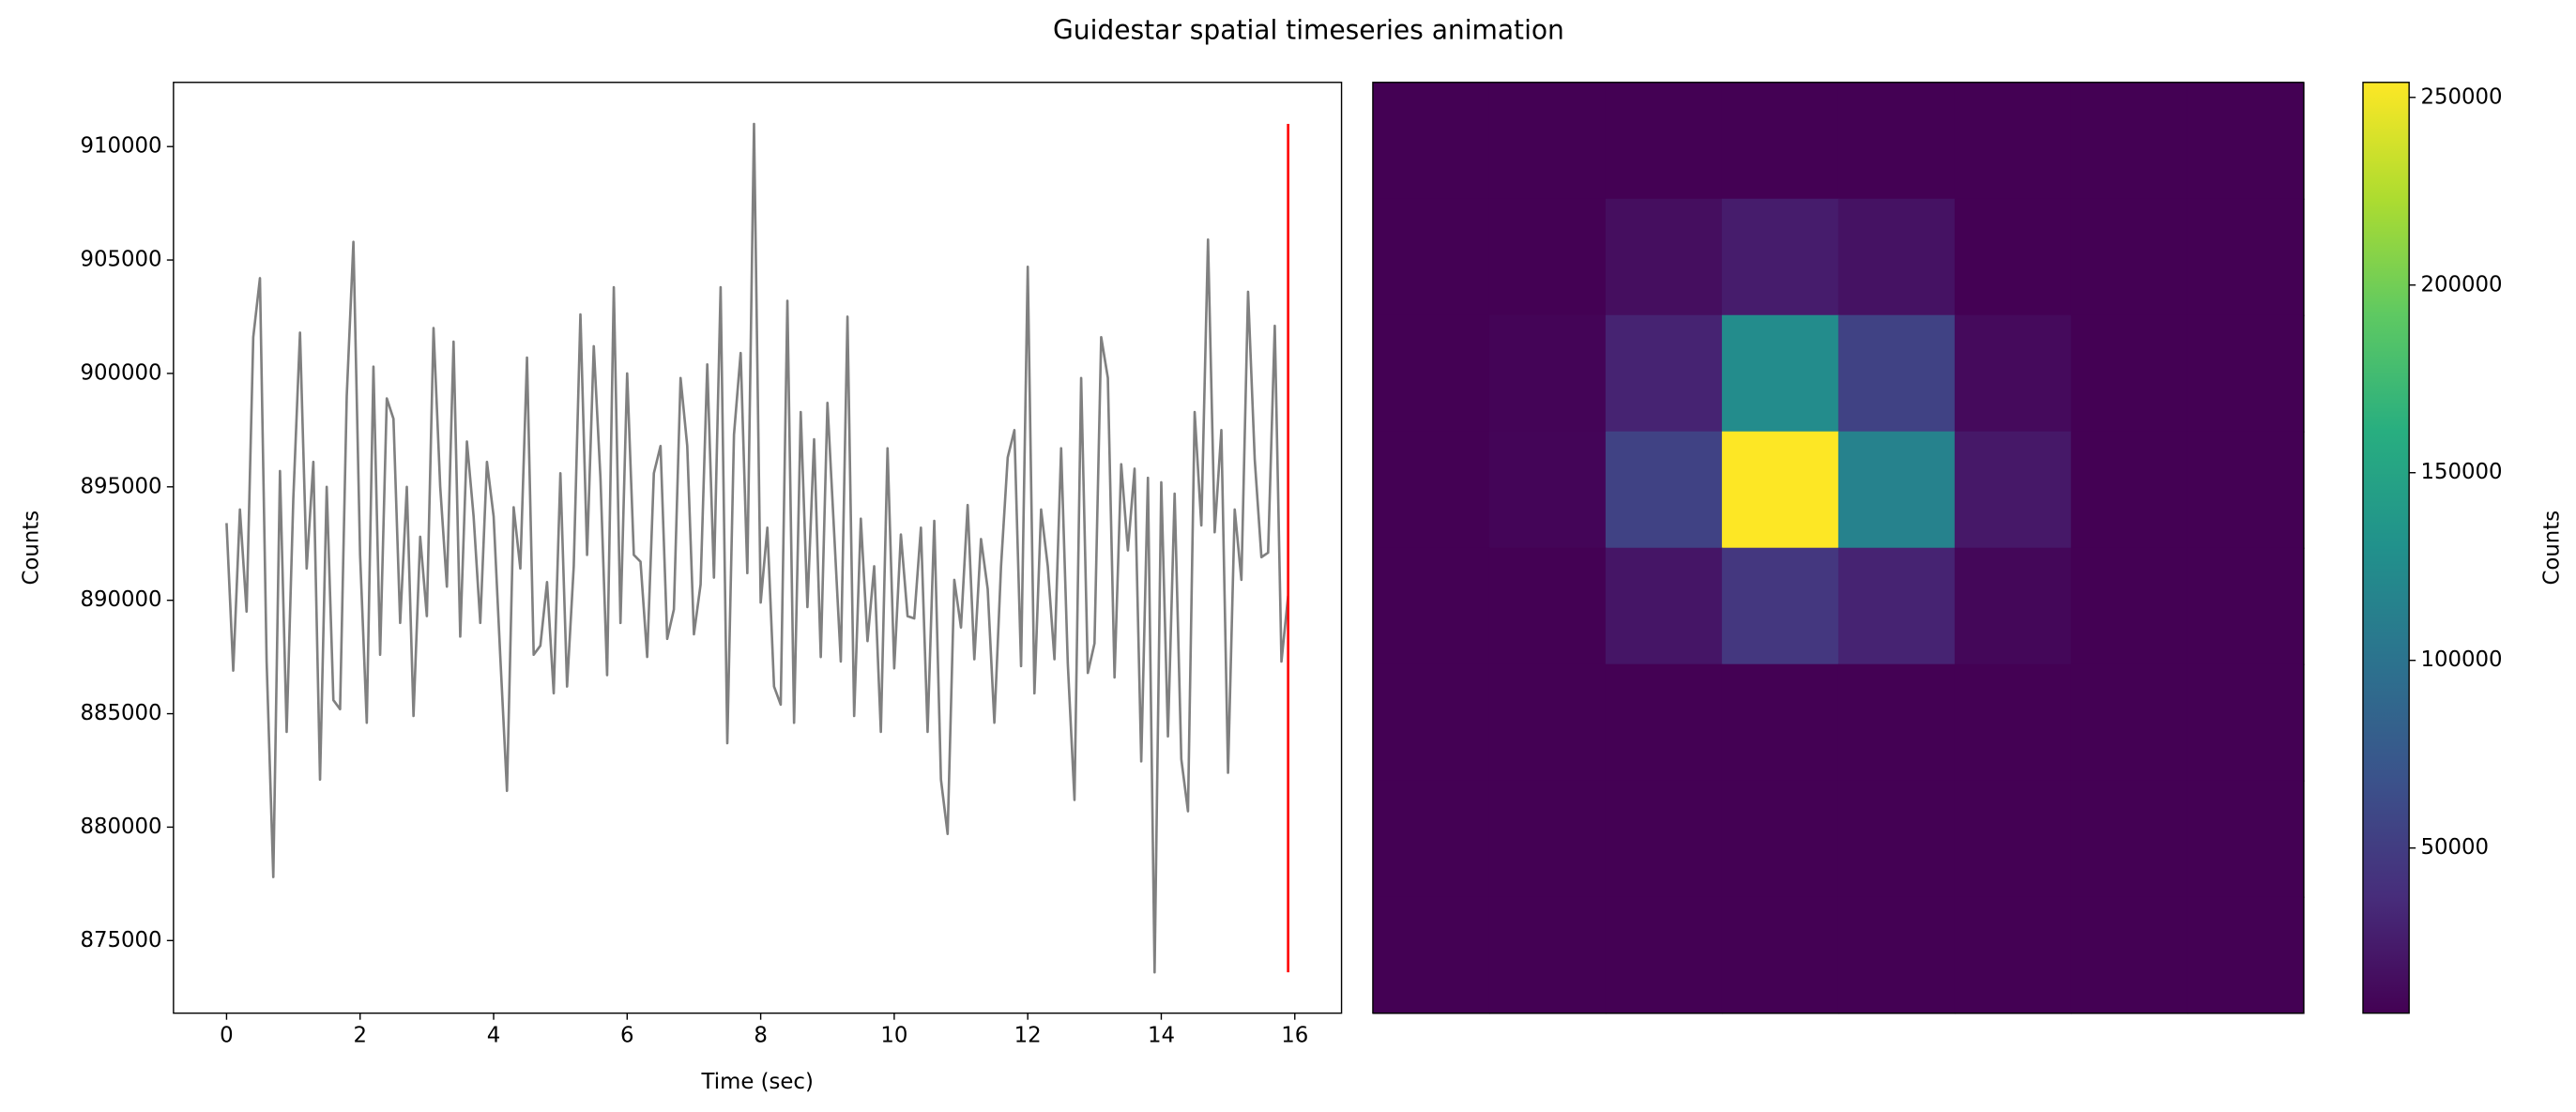  Describe the element at coordinates (494, 1036) in the screenshot. I see `x-tick-label: 4` at that location.